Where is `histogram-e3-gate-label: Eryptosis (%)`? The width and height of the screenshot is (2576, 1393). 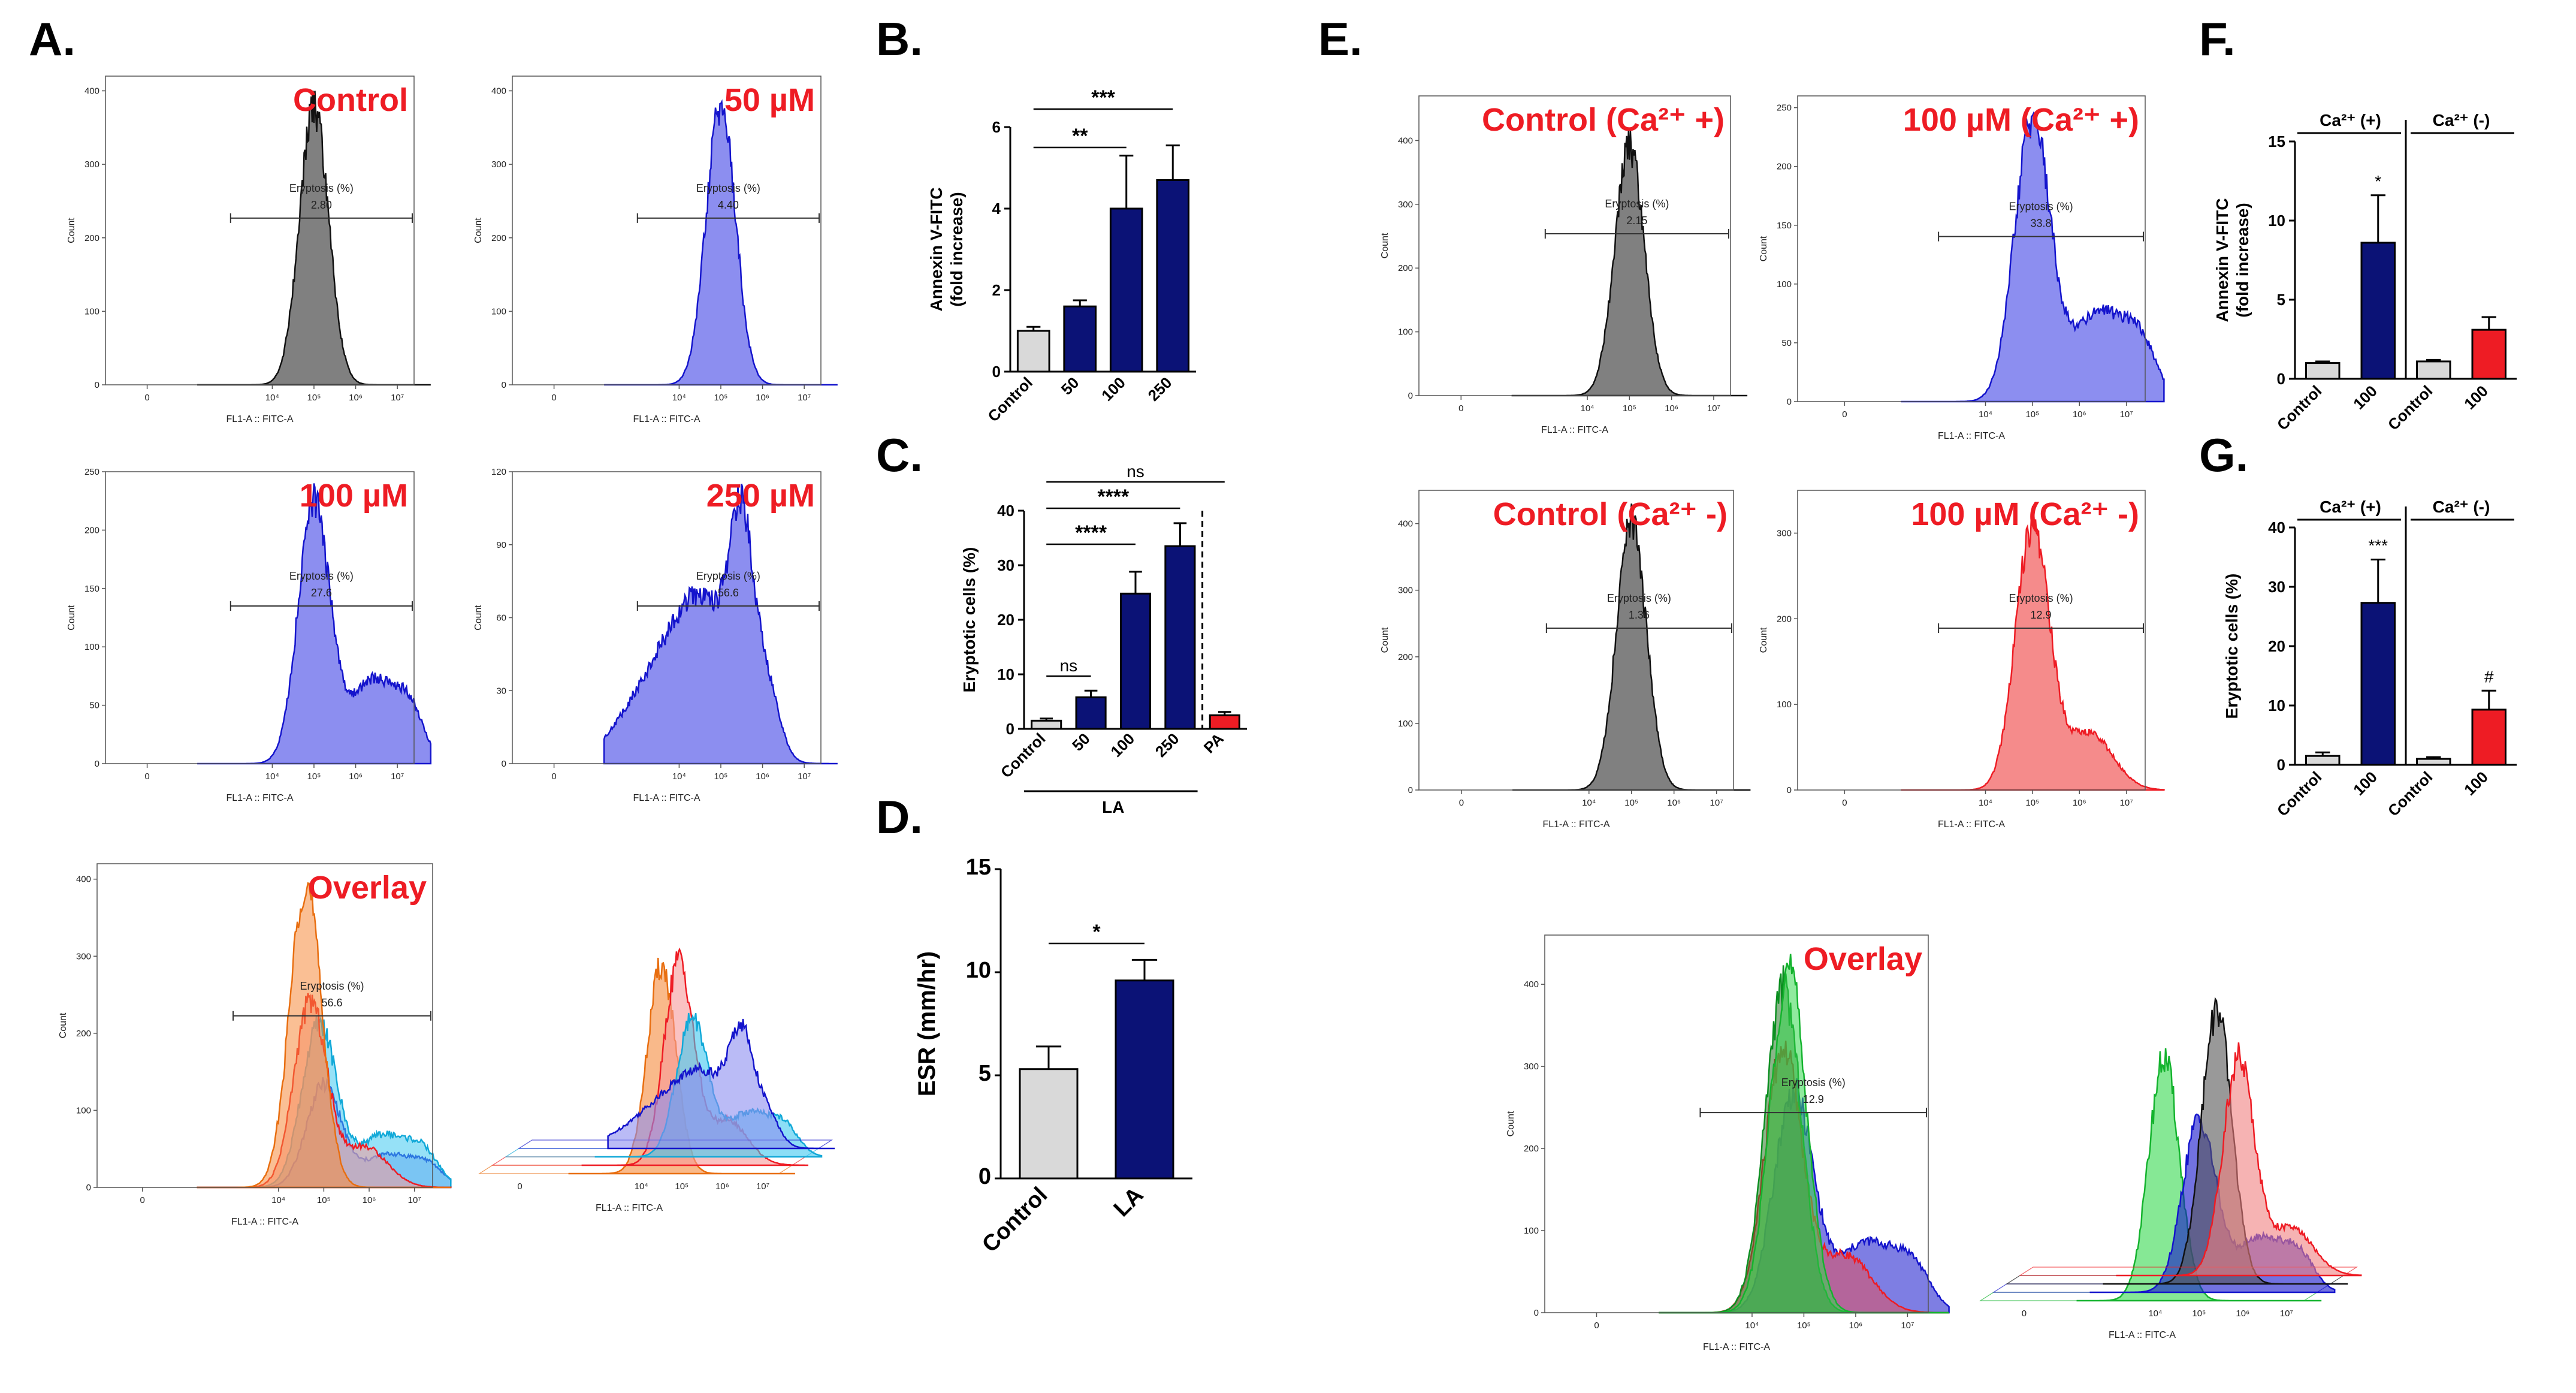
histogram-e3-gate-label: Eryptosis (%) is located at coordinates (1639, 598).